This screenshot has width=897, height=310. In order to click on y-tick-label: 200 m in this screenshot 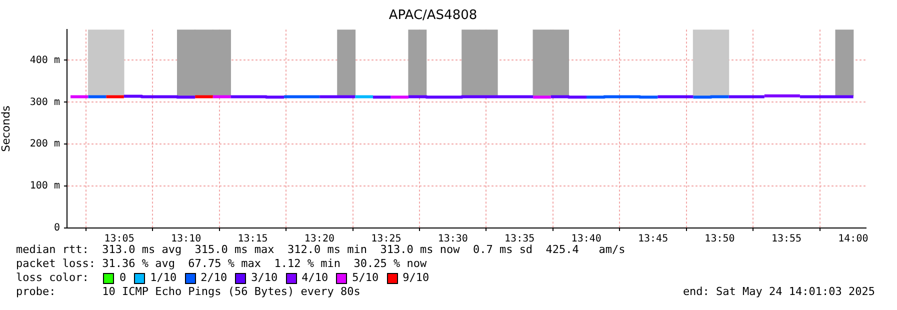, I will do `click(45, 144)`.